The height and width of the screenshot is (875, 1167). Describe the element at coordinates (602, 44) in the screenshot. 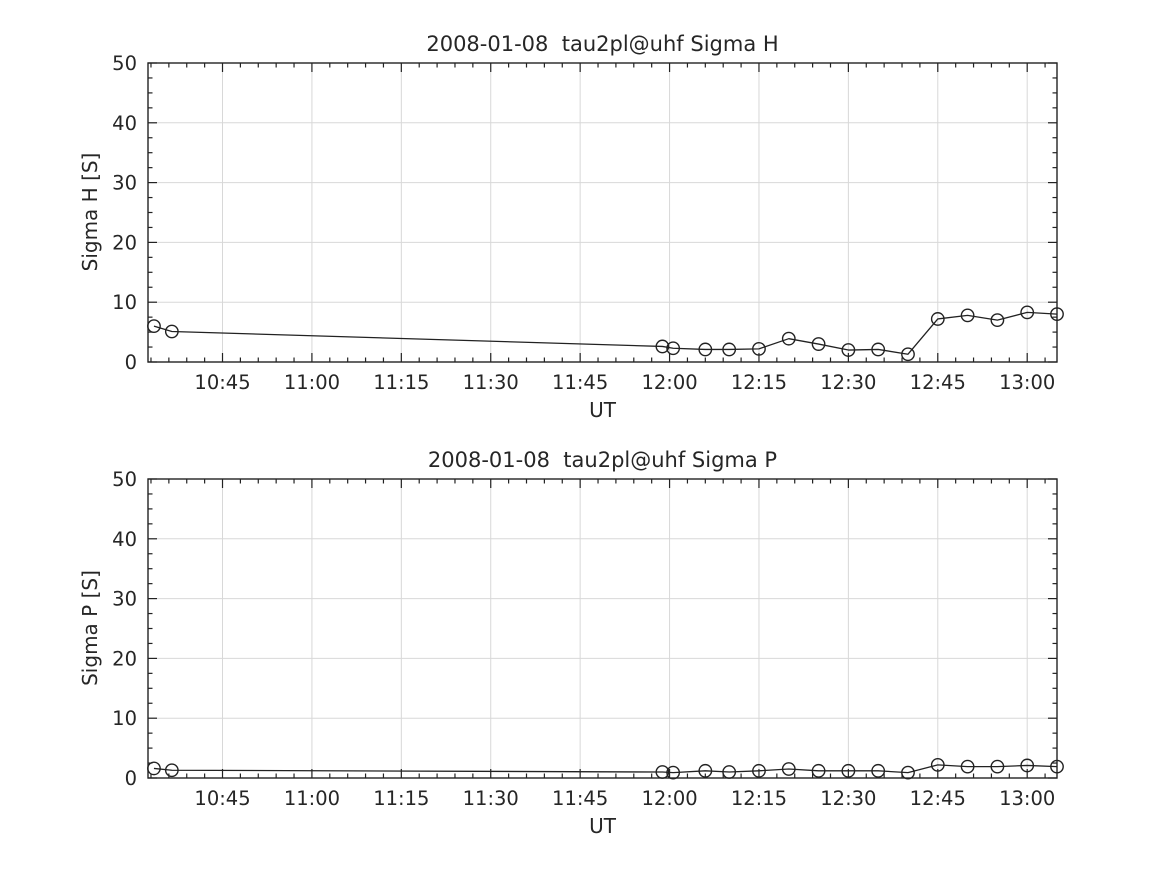

I see `plot-title-sigma-h: 2008-01-08 tau2pl@uhf Sigma H` at that location.